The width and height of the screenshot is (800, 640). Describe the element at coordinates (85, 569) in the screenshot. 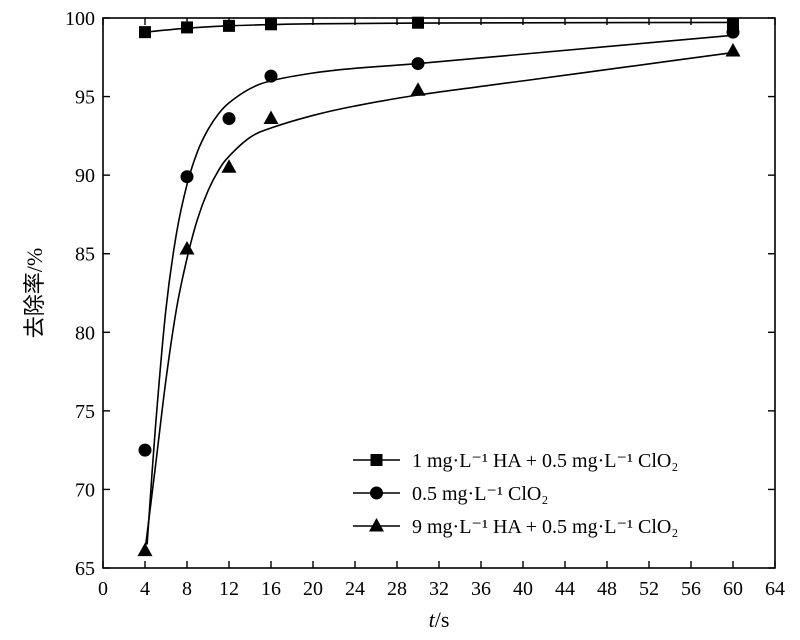

I see `y-tick-label: 65` at that location.